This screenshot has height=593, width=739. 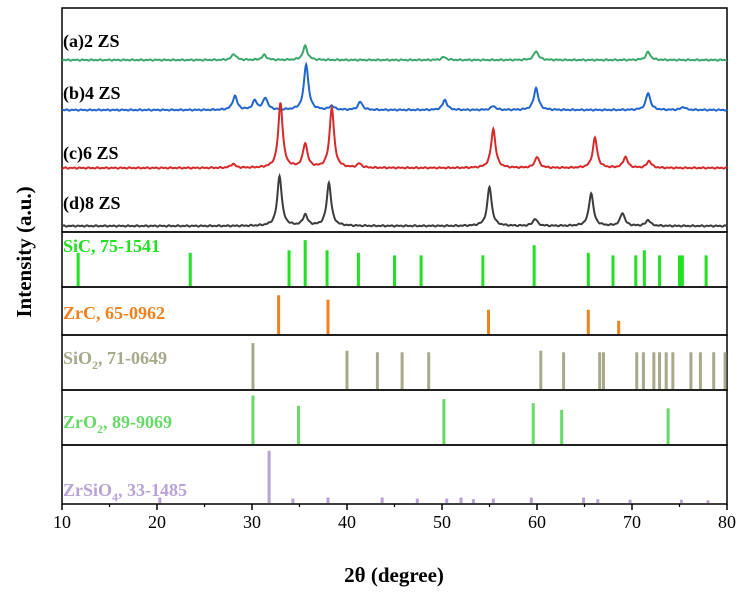 I want to click on series-line-a-2-zs, so click(x=394, y=52).